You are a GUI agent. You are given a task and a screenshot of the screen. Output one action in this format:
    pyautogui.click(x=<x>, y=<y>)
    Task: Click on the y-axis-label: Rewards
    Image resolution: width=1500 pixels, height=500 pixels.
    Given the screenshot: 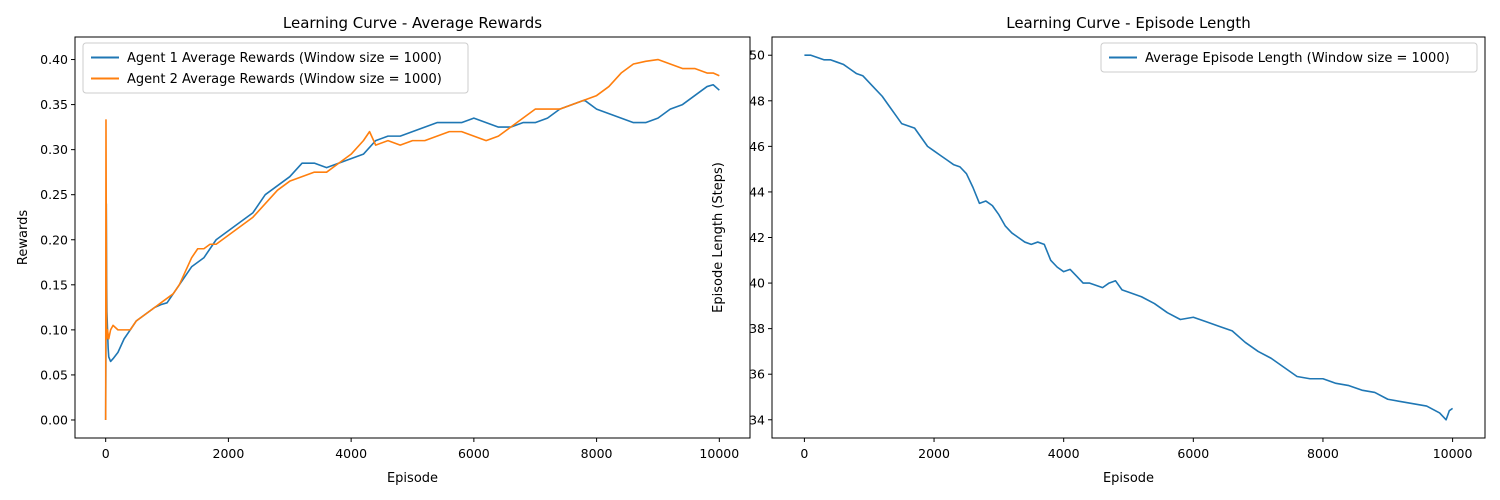 What is the action you would take?
    pyautogui.click(x=23, y=237)
    